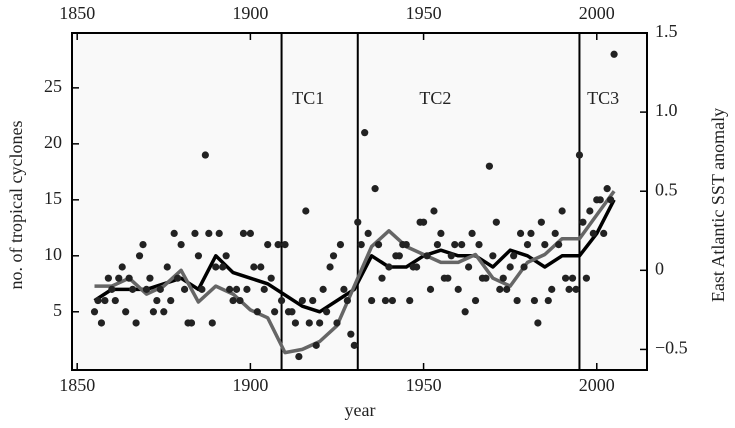  I want to click on x-tick-label: 2000, so click(597, 385).